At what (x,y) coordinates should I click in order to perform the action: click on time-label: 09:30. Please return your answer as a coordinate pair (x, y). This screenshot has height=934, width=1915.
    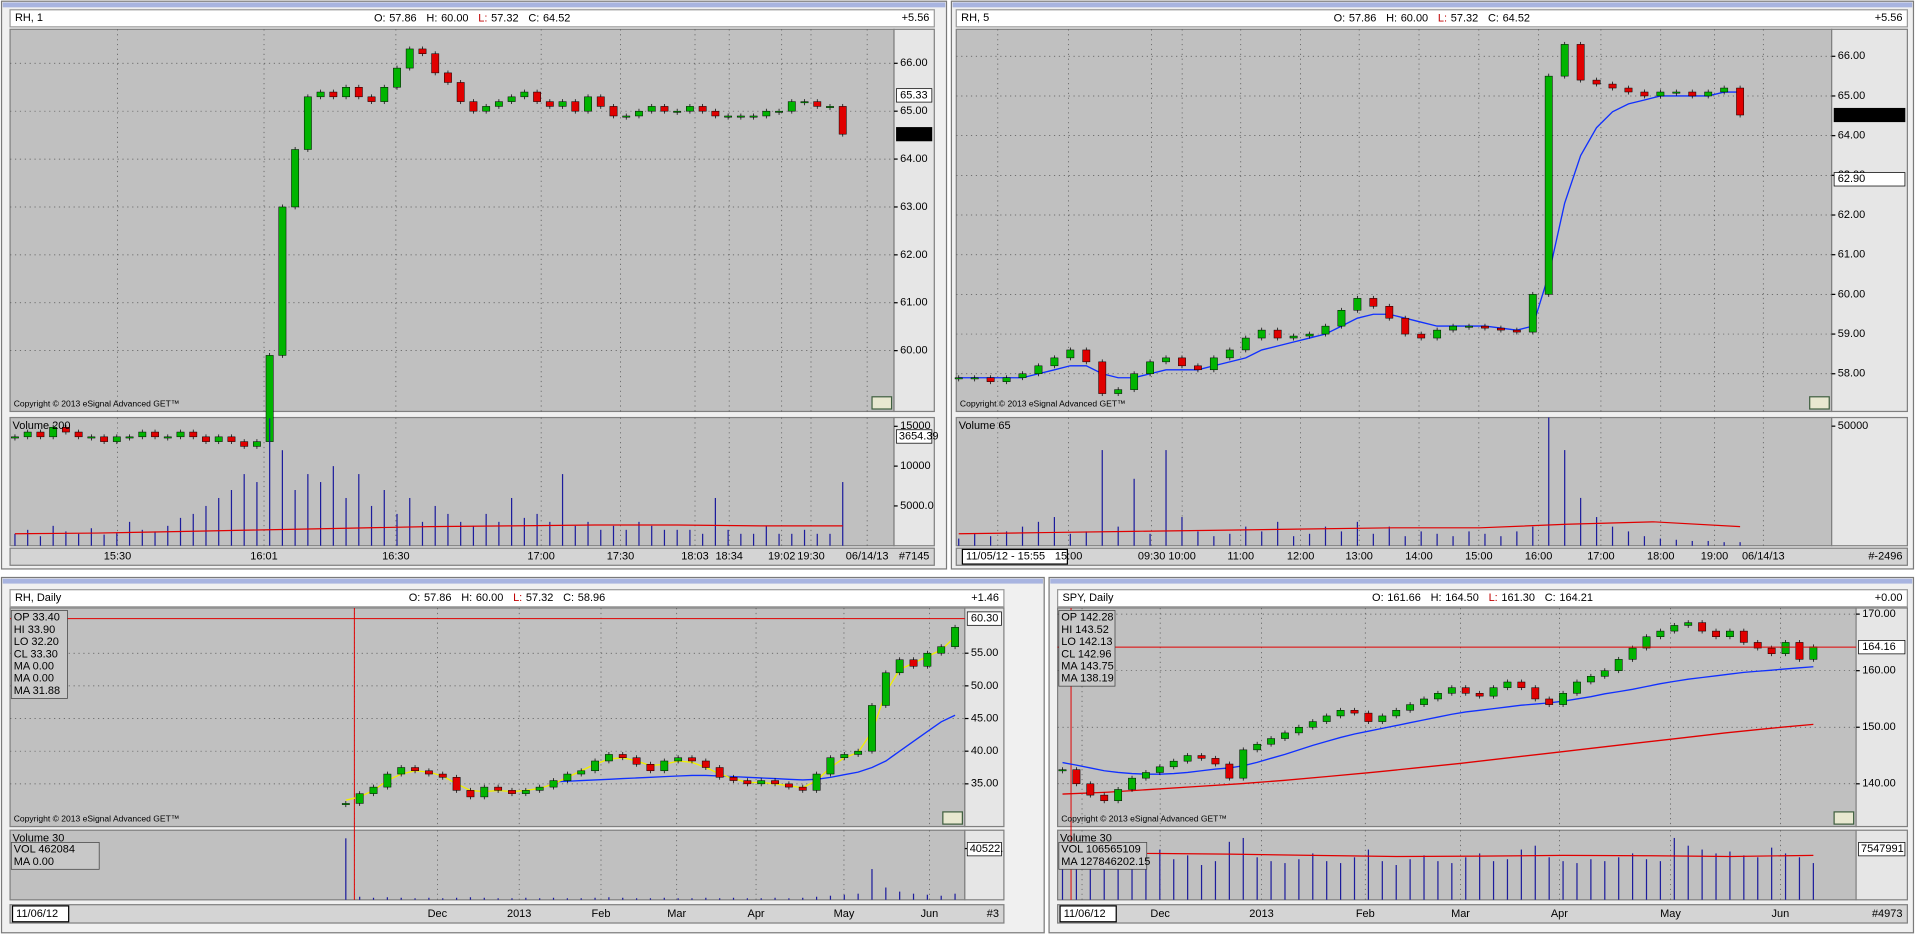
    Looking at the image, I should click on (1151, 557).